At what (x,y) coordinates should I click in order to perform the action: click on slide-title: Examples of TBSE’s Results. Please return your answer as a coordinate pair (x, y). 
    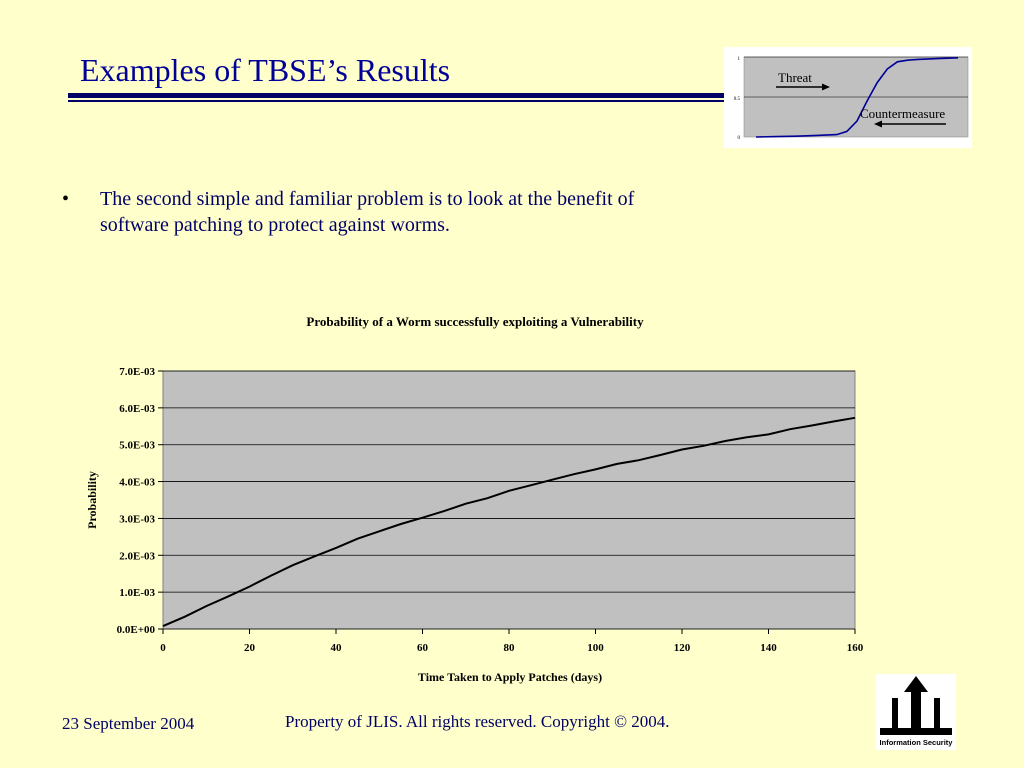
    Looking at the image, I should click on (265, 70).